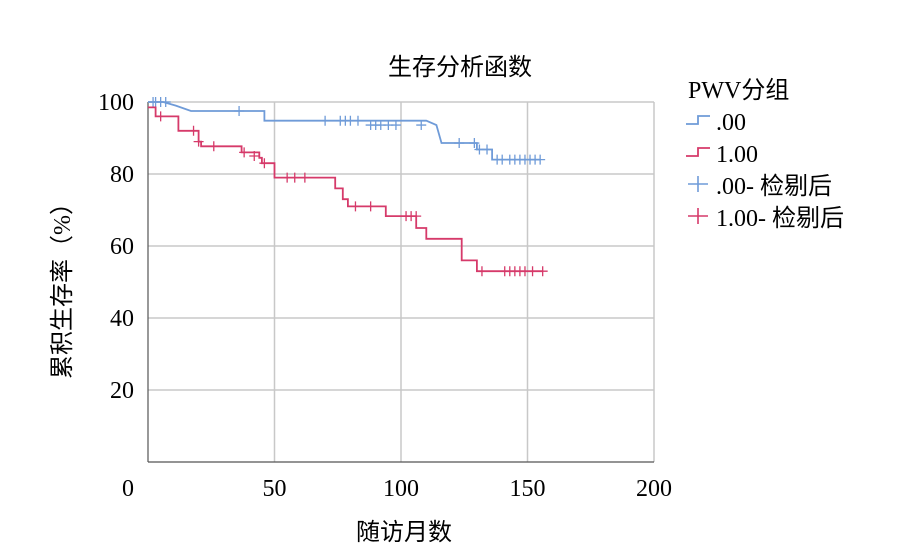 The height and width of the screenshot is (556, 899). I want to click on y-axis-label: 累积生存率（%）, so click(62, 285).